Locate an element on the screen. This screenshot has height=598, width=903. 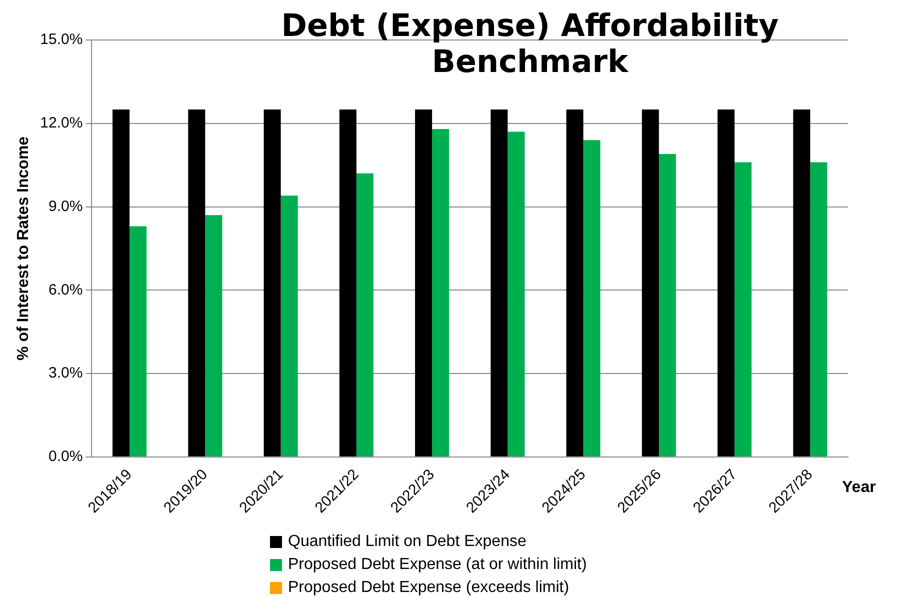
y-tick-label: 3.0% is located at coordinates (65, 373).